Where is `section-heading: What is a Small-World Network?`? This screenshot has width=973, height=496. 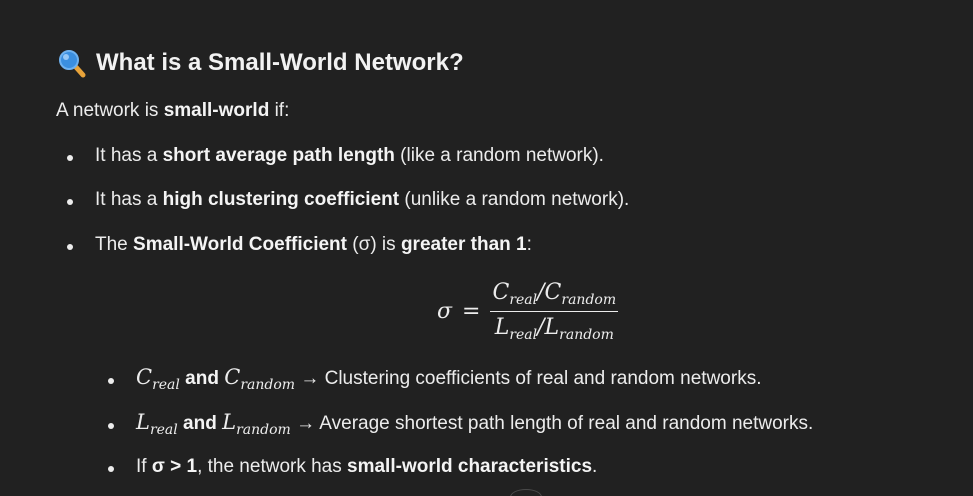 section-heading: What is a Small-World Network? is located at coordinates (261, 63).